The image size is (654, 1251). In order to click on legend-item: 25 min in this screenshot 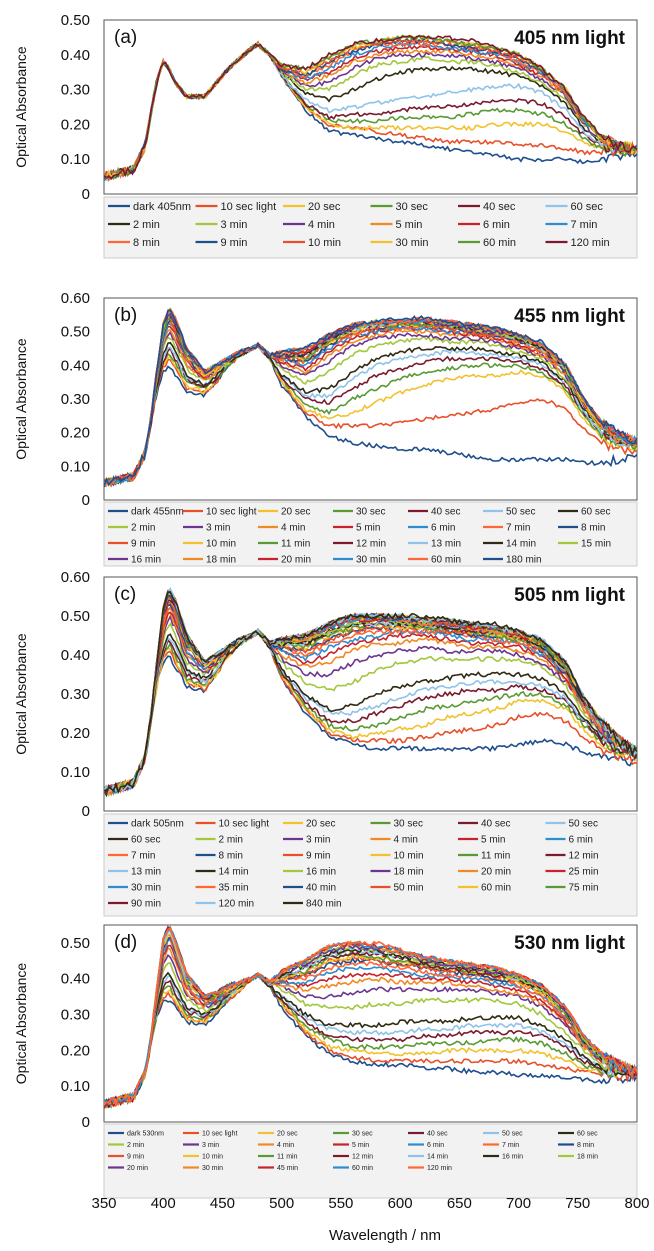, I will do `click(572, 872)`.